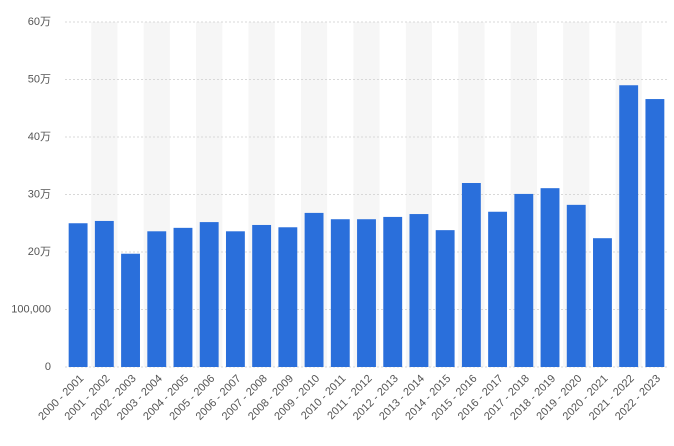 This screenshot has height=446, width=674. Describe the element at coordinates (39, 22) in the screenshot. I see `y-tick-label: 60万` at that location.